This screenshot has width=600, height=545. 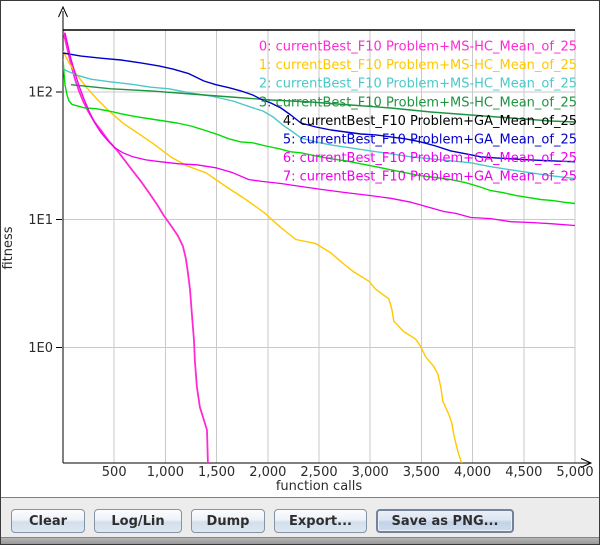 What do you see at coordinates (472, 472) in the screenshot?
I see `x-tick-label: 4,000` at bounding box center [472, 472].